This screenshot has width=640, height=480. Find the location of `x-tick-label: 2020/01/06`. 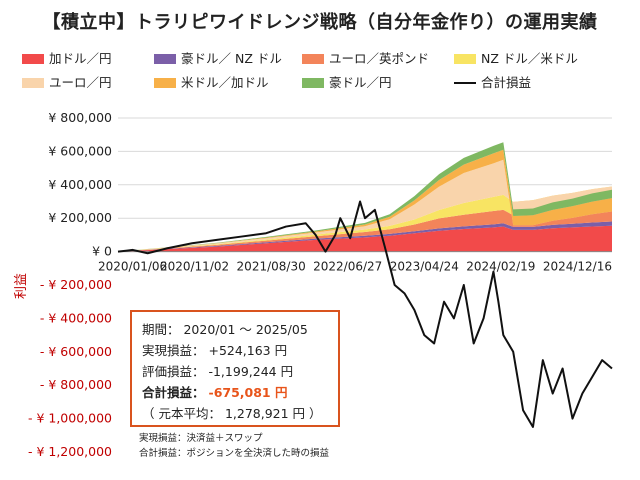

x-tick-label: 2020/01/06 is located at coordinates (132, 267).